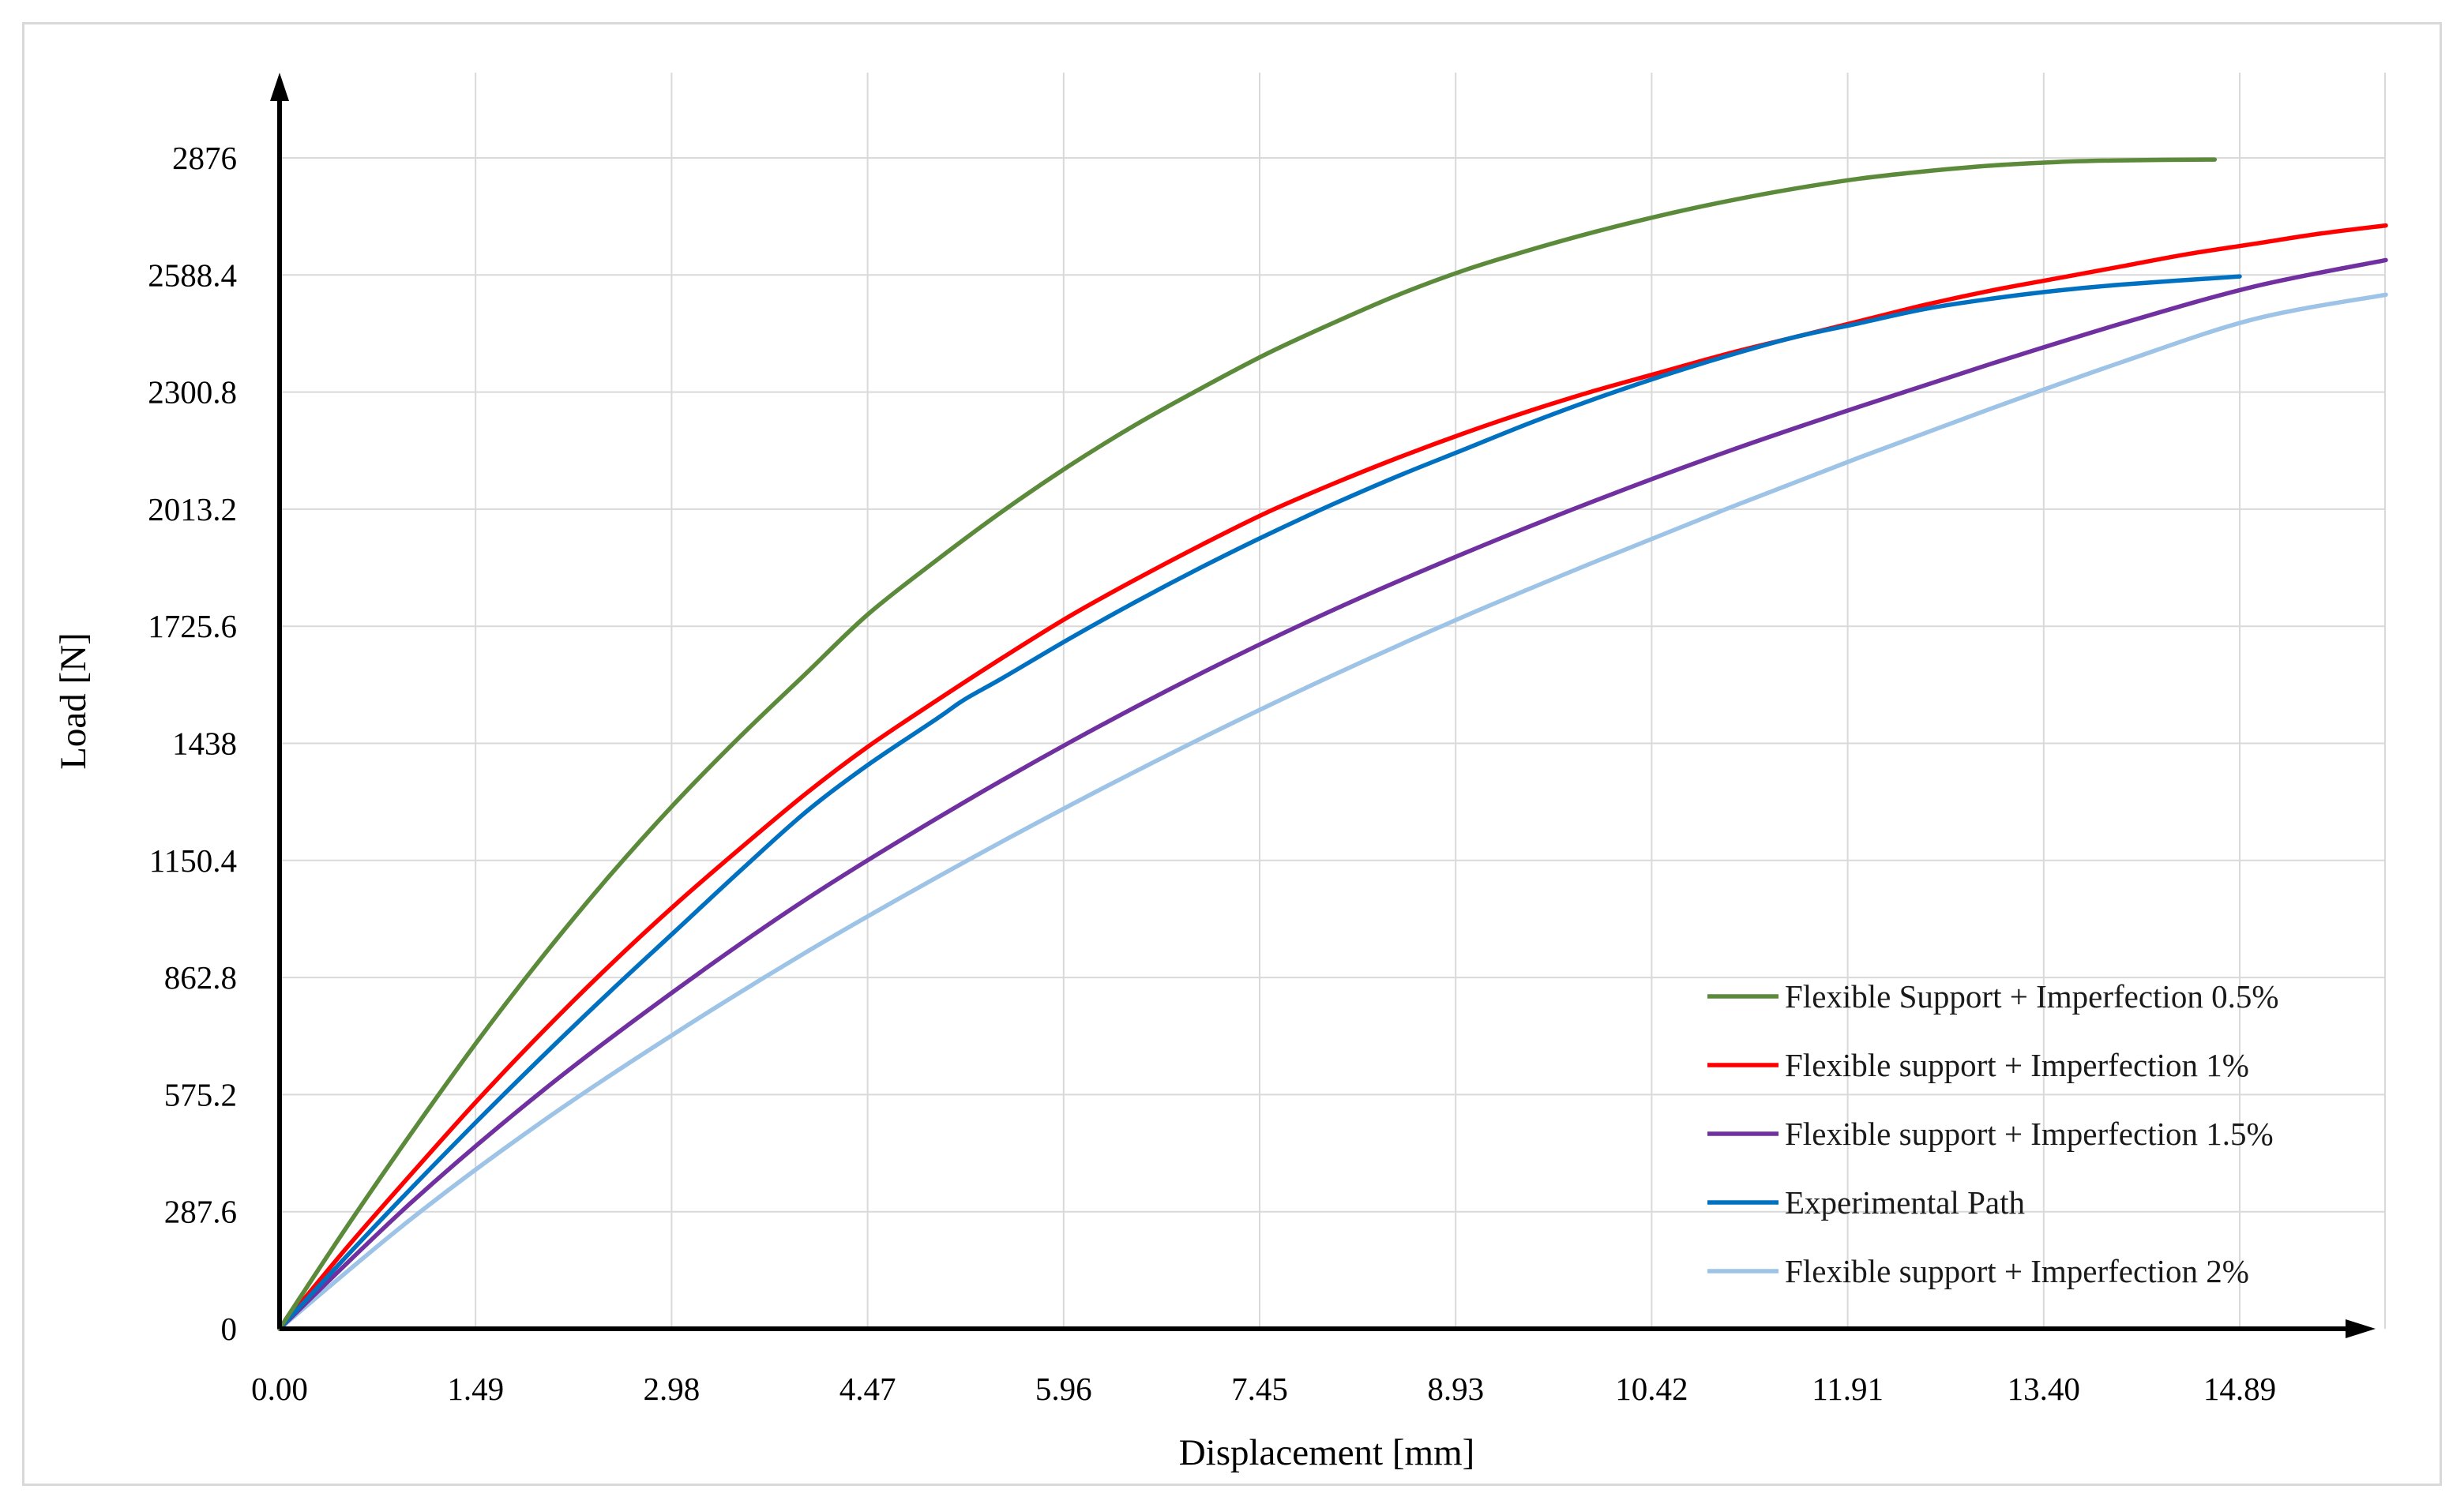 This screenshot has height=1508, width=2464. What do you see at coordinates (1455, 1389) in the screenshot?
I see `x-tick-label: 8.93` at bounding box center [1455, 1389].